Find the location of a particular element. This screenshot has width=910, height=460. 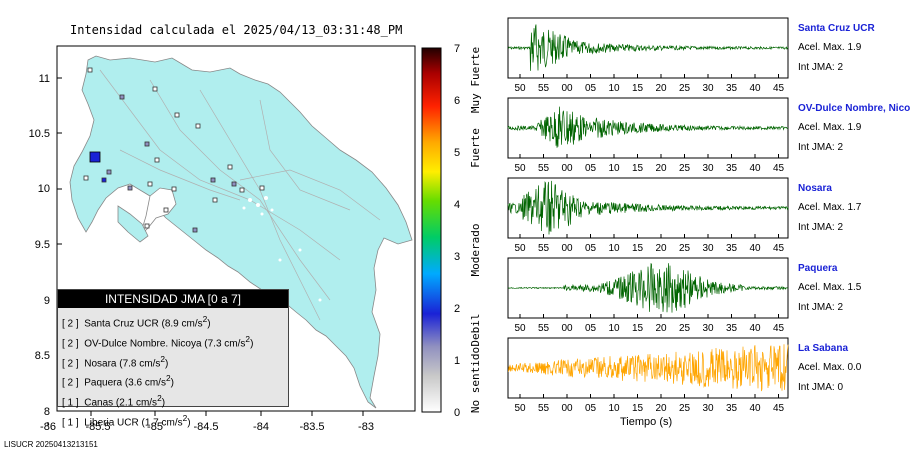

station-jma-intensity: Int JMA: 0 is located at coordinates (821, 387).